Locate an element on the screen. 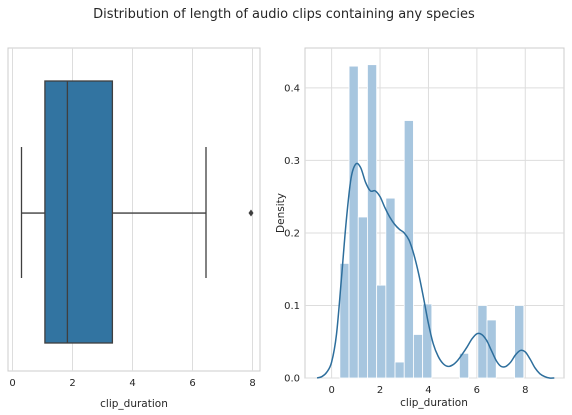 The image size is (572, 415). histogram-y-tick-label: 0.0 is located at coordinates (292, 379).